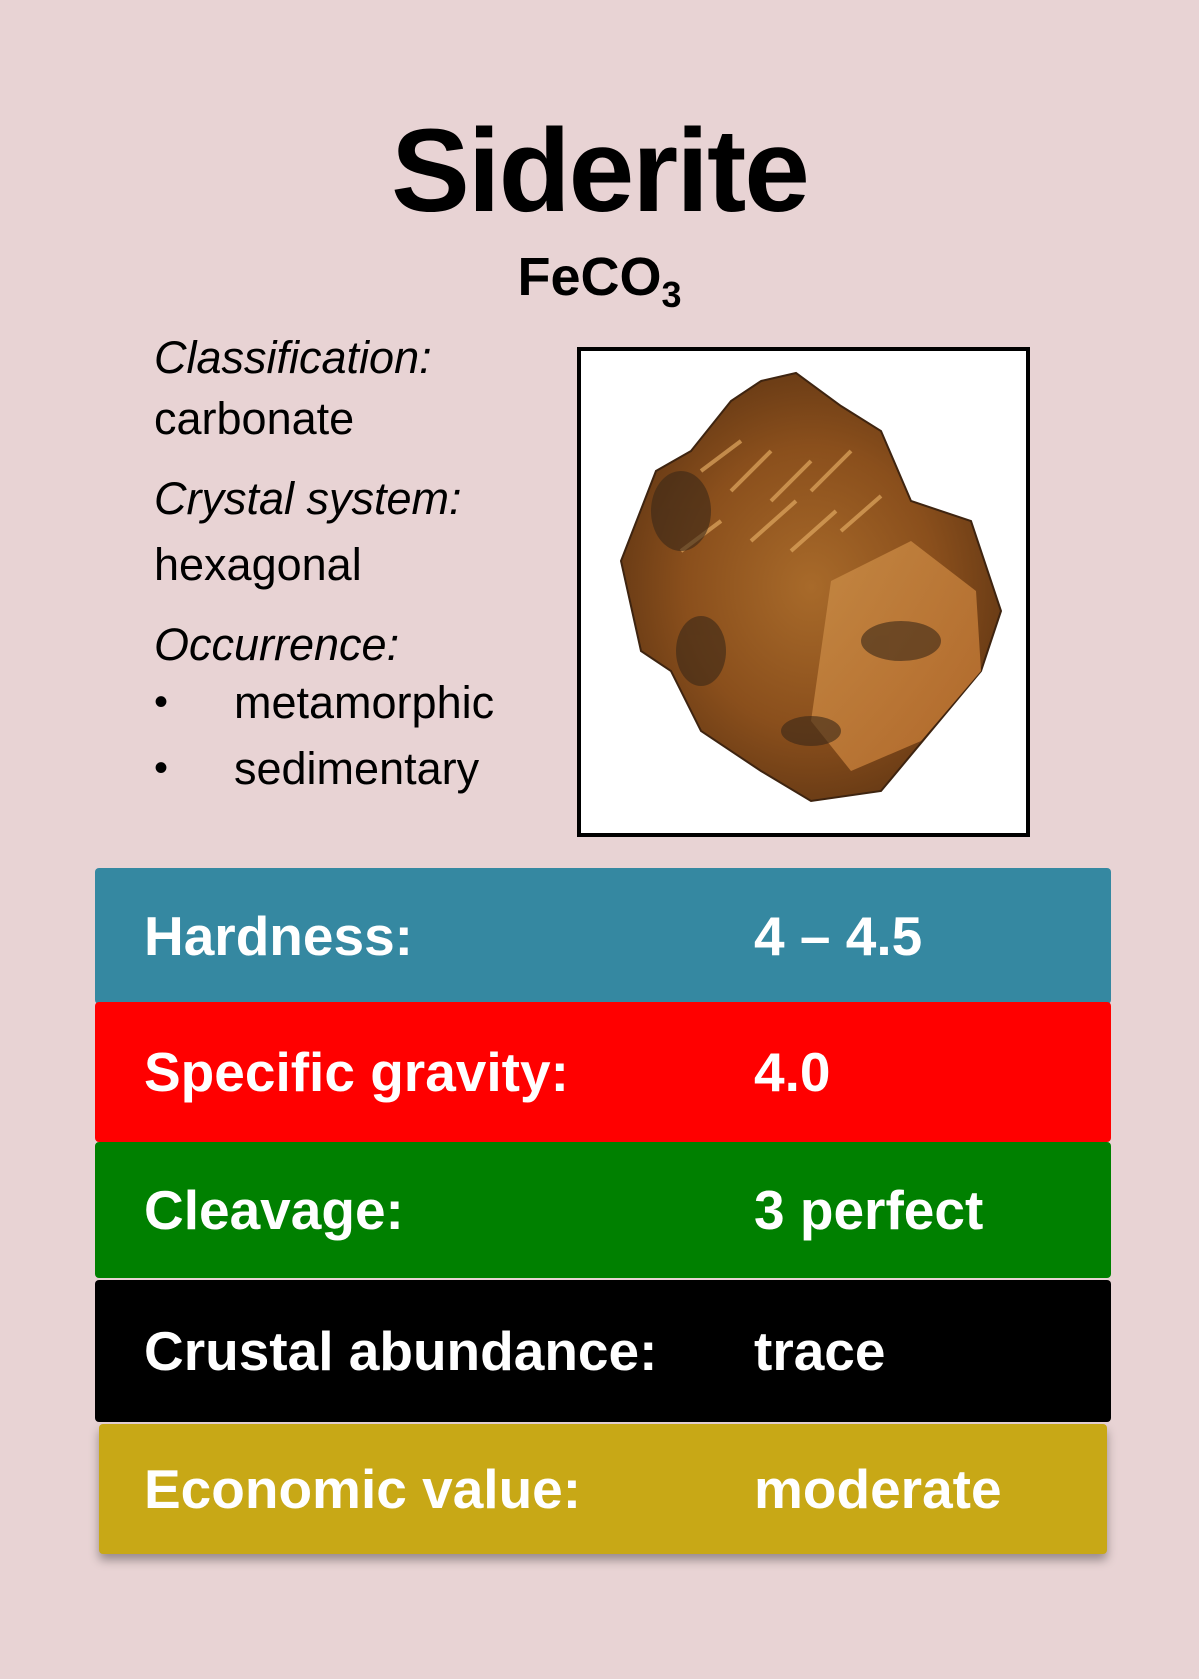  I want to click on hardness-bar: Hardness: 4 – 4.5, so click(603, 936).